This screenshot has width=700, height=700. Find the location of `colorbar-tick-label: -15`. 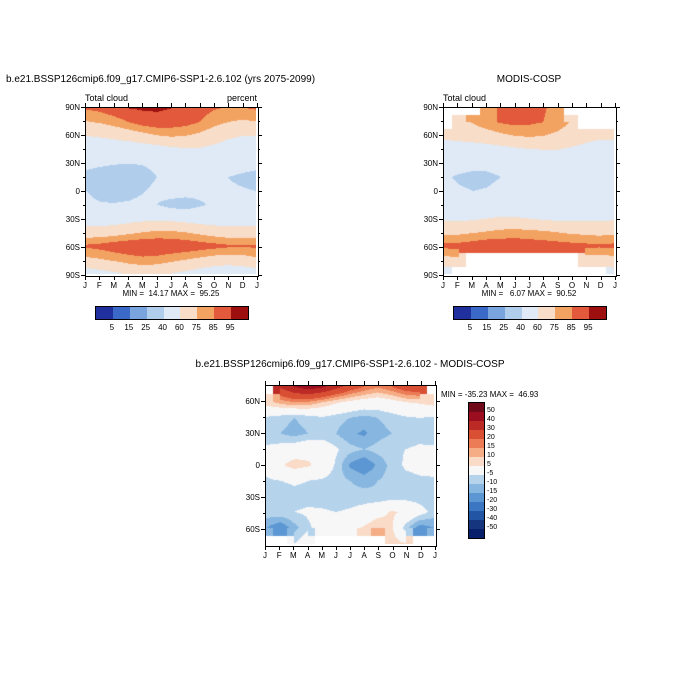

colorbar-tick-label: -15 is located at coordinates (492, 491).